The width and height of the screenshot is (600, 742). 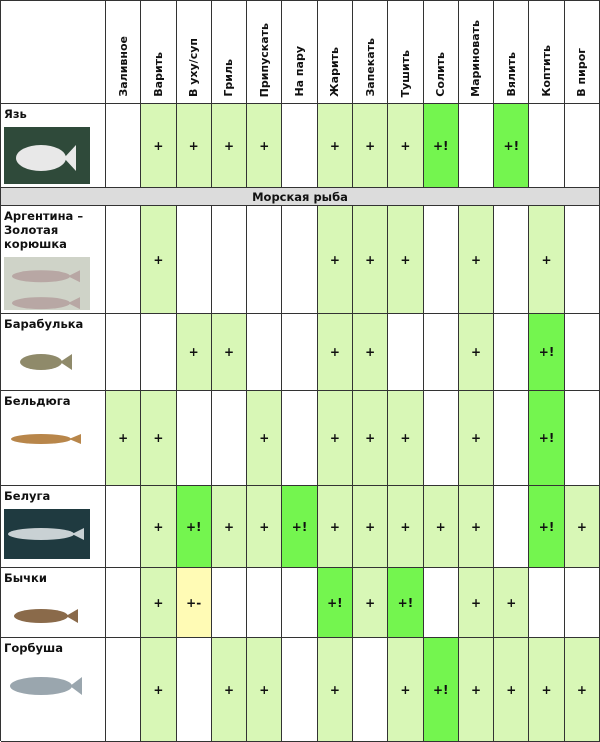 I want to click on column-header: В уху/суп, so click(x=194, y=52).